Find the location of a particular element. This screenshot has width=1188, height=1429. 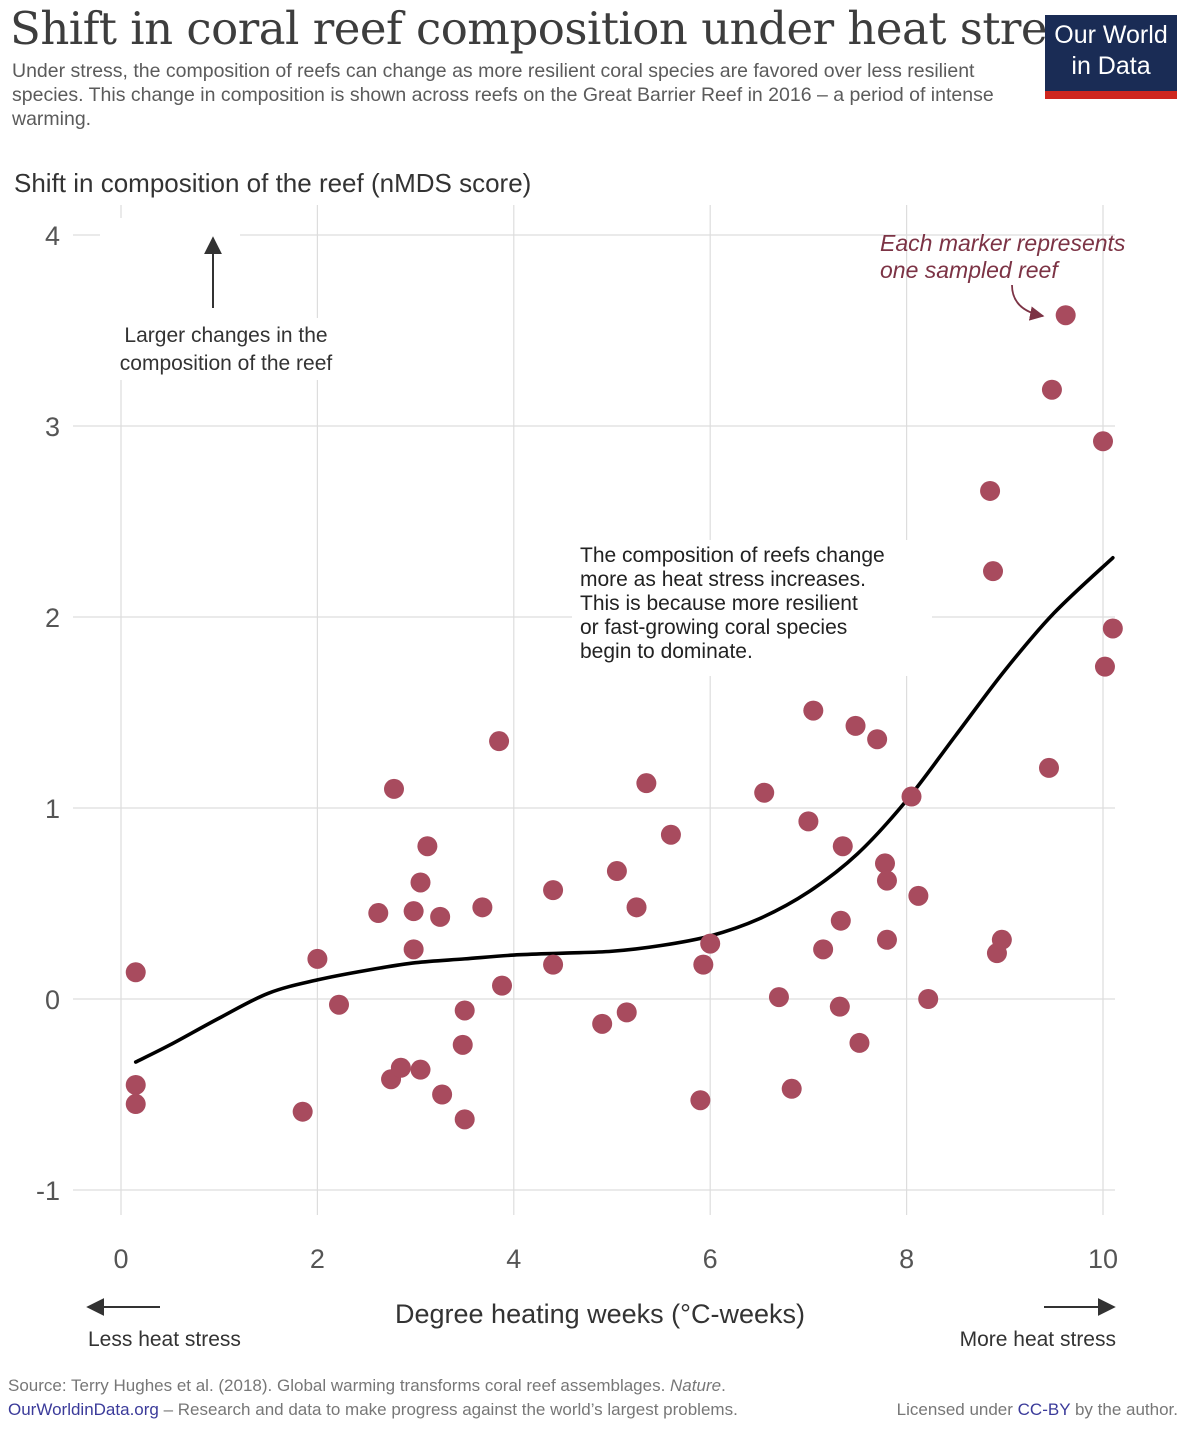

up-note-line-2: composition of the reef is located at coordinates (226, 363).